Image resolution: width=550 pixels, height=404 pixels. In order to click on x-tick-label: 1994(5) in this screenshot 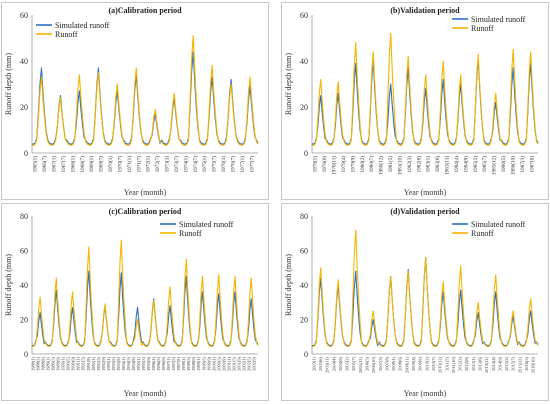, I will do `click(128, 363)`.